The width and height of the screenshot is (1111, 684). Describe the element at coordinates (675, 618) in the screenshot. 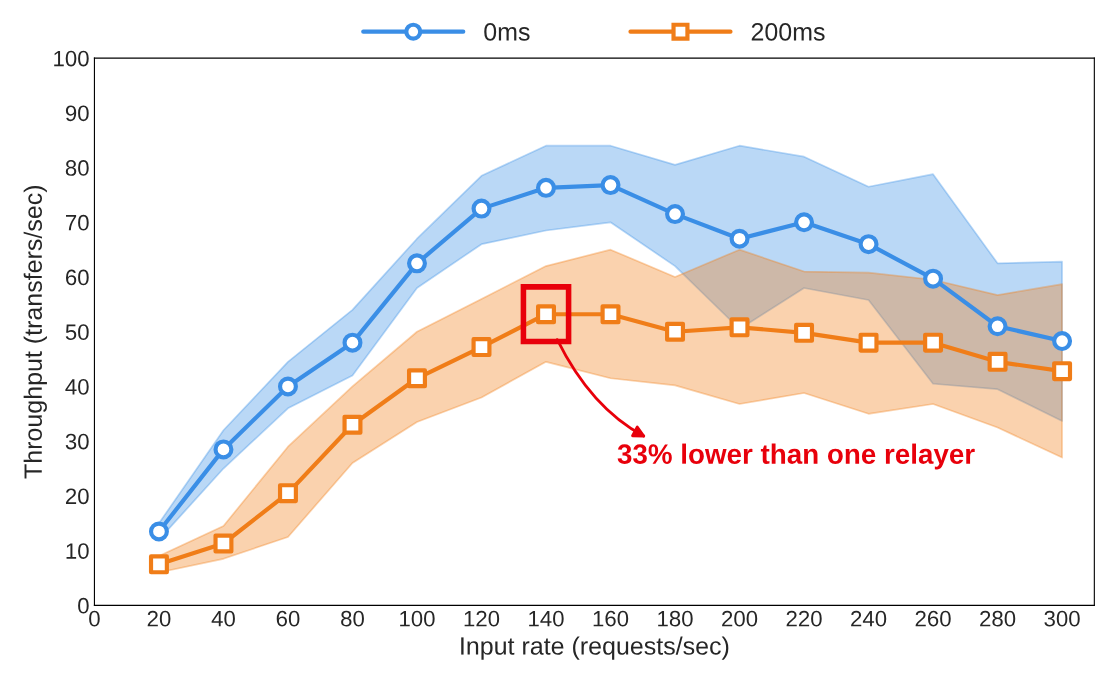

I see `x-tick-label: 180` at that location.